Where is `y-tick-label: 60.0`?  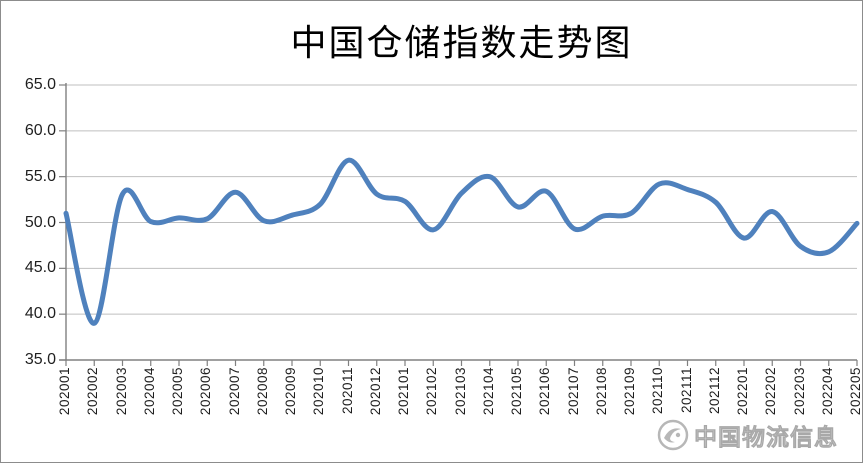
y-tick-label: 60.0 is located at coordinates (40, 130).